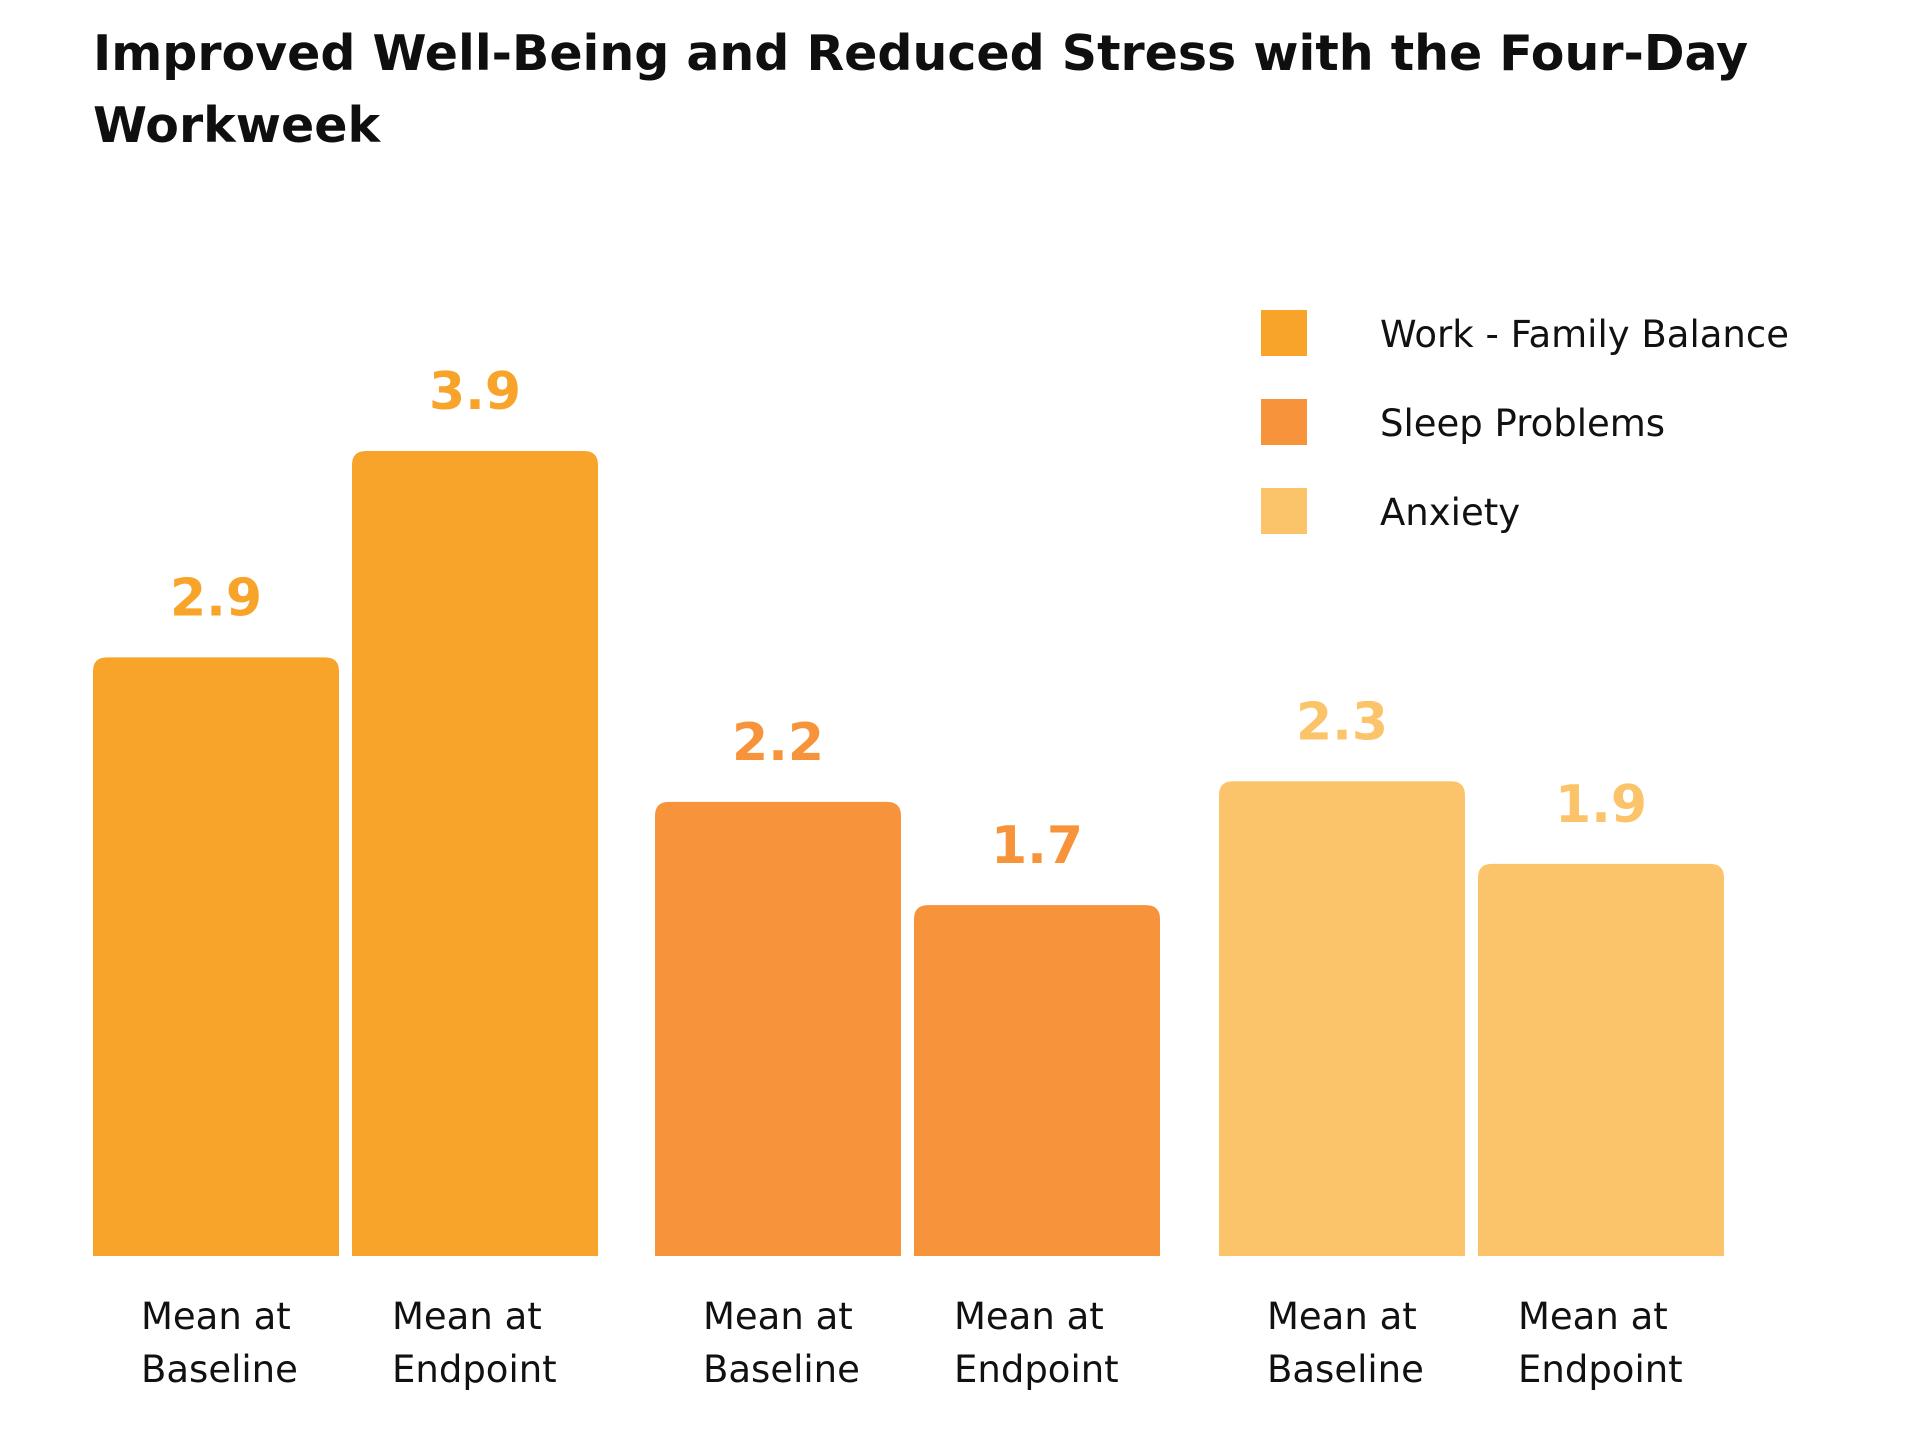 This screenshot has height=1445, width=1920. I want to click on legend-swatch-sleep-problems, so click(1284, 422).